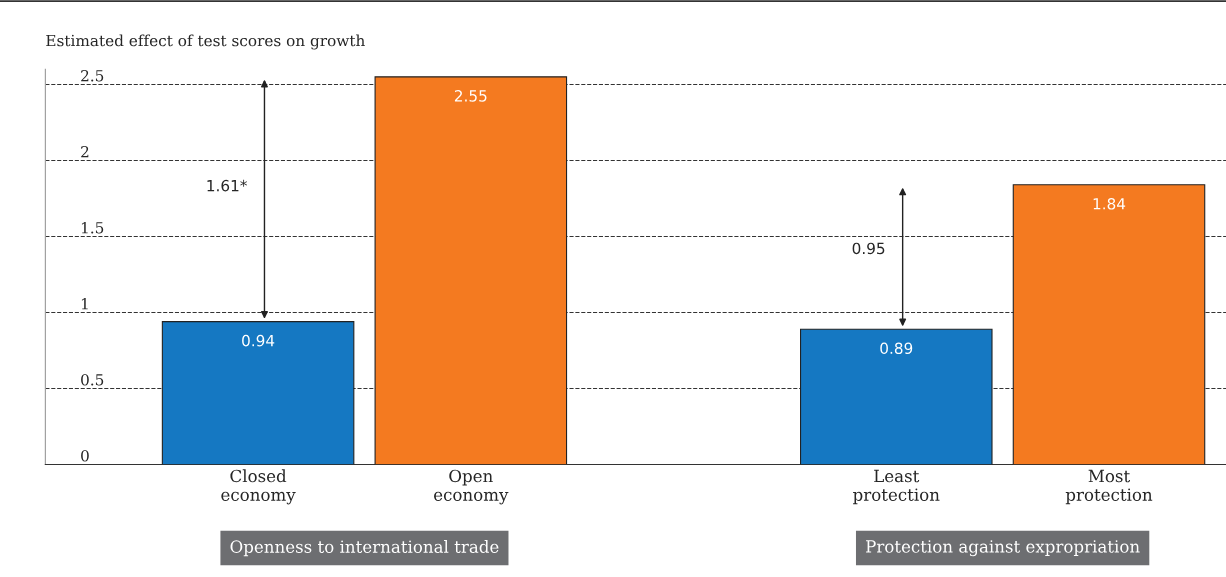 The width and height of the screenshot is (1226, 577). Describe the element at coordinates (84, 303) in the screenshot. I see `y-tick-label: 1` at that location.